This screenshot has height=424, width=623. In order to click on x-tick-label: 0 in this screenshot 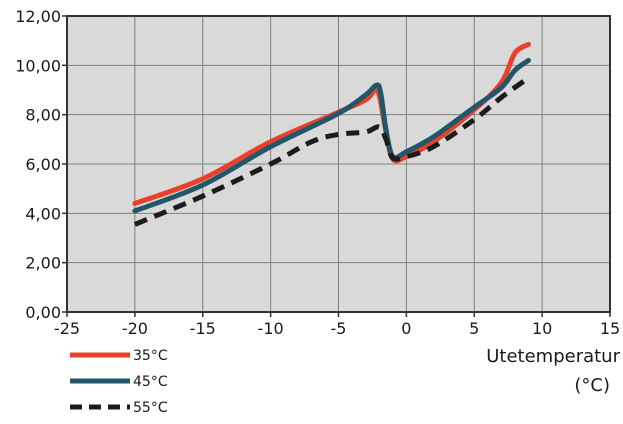, I will do `click(406, 328)`.